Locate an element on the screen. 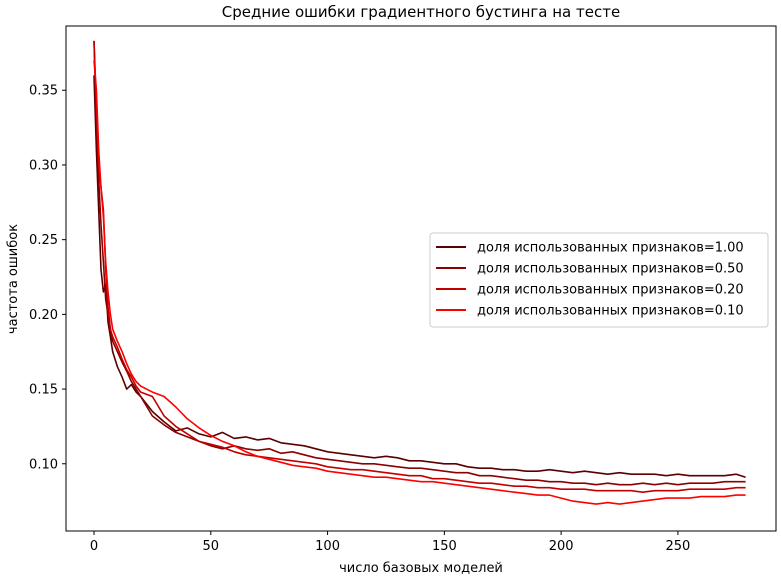  legend-label: доля использованных признаков=1.00 is located at coordinates (610, 248).